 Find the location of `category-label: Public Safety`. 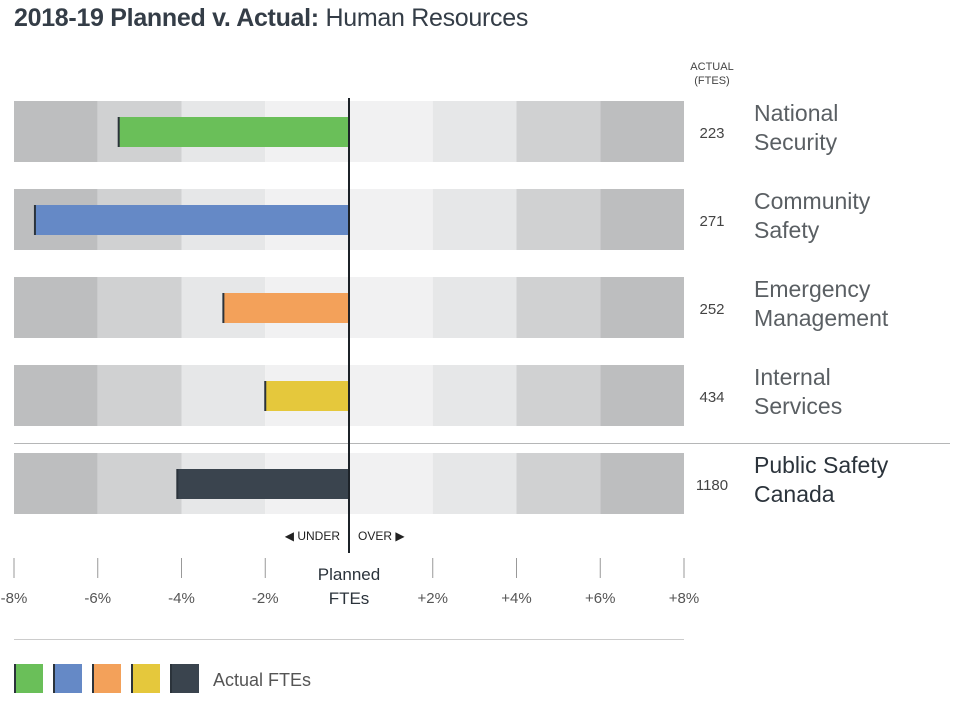

category-label: Public Safety is located at coordinates (821, 465).